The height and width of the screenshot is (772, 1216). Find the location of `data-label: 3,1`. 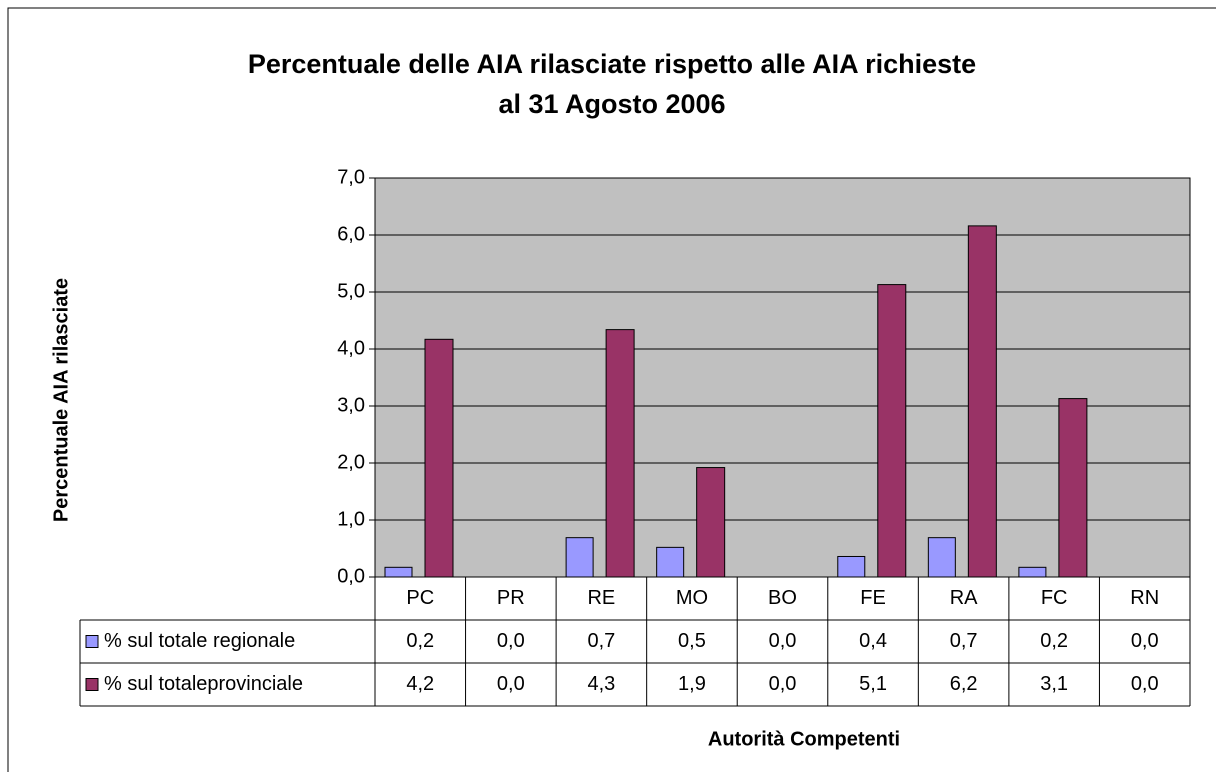

data-label: 3,1 is located at coordinates (1054, 684).